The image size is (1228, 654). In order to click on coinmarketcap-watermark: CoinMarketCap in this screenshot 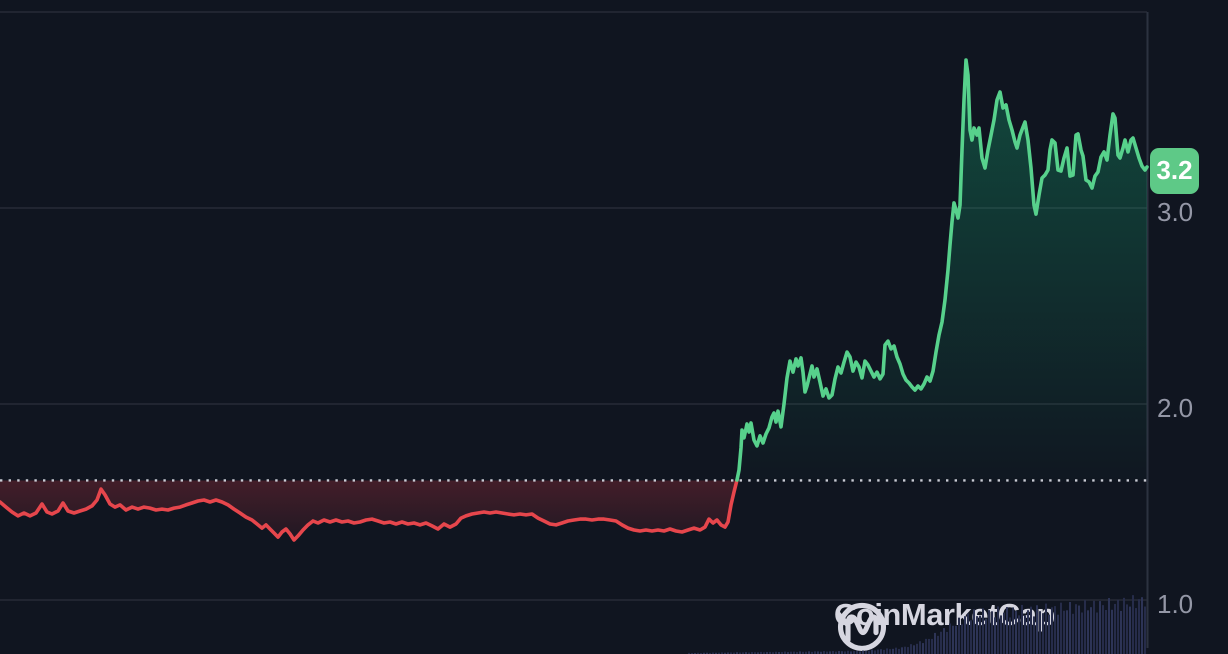, I will do `click(944, 624)`.